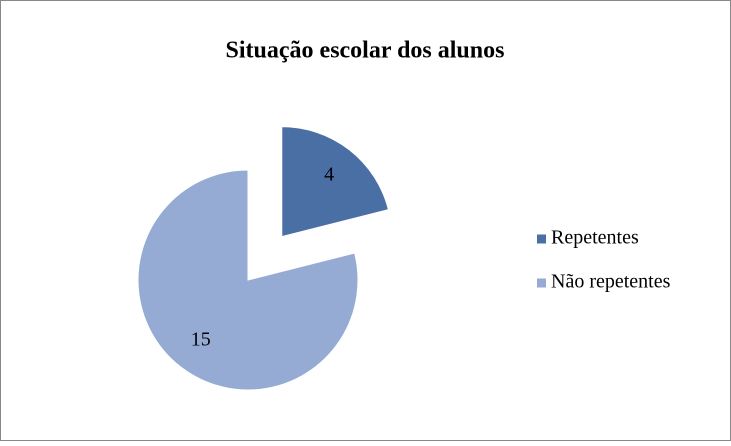 The image size is (731, 446). I want to click on legend-label: Não repetentes, so click(611, 282).